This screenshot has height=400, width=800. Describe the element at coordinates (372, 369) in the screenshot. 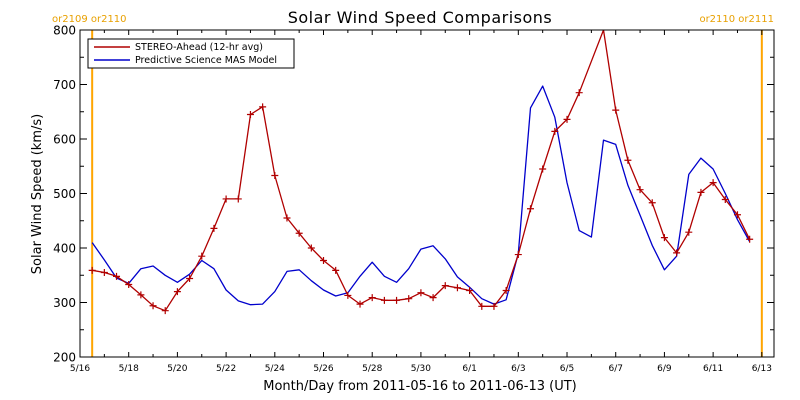

I see `x-tick-label: 5/28` at that location.